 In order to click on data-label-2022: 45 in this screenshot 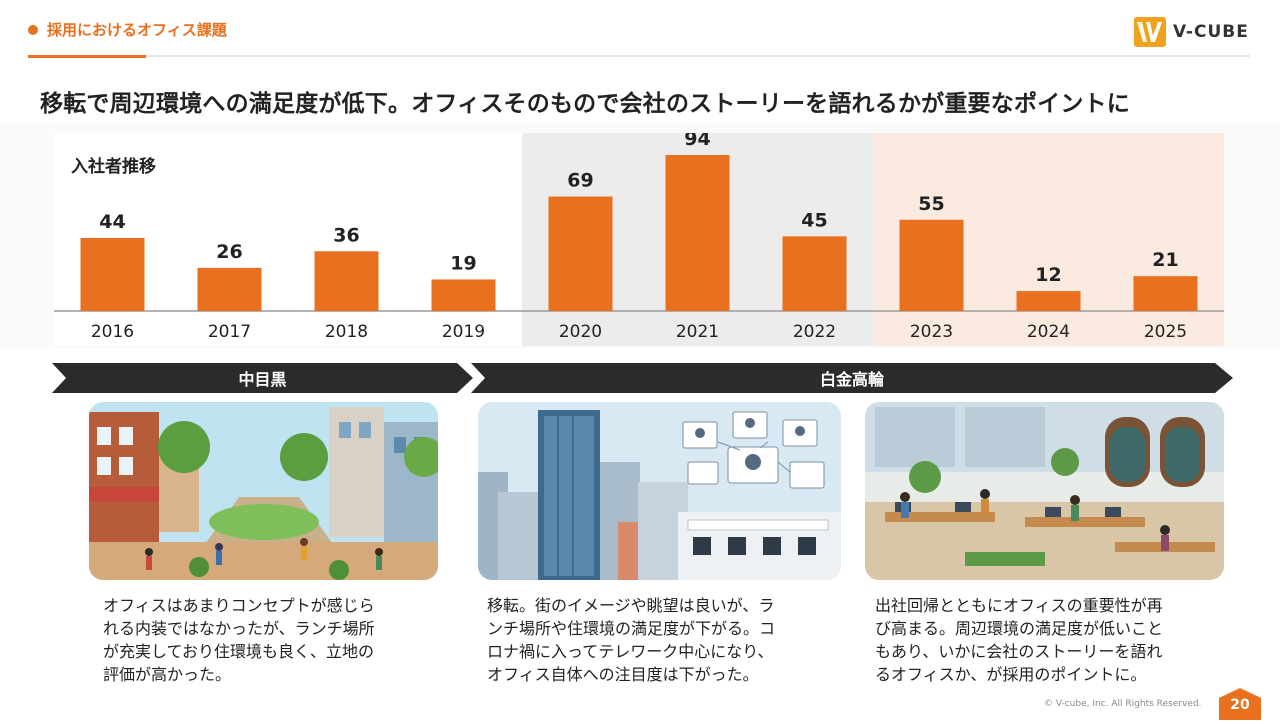, I will do `click(814, 220)`.